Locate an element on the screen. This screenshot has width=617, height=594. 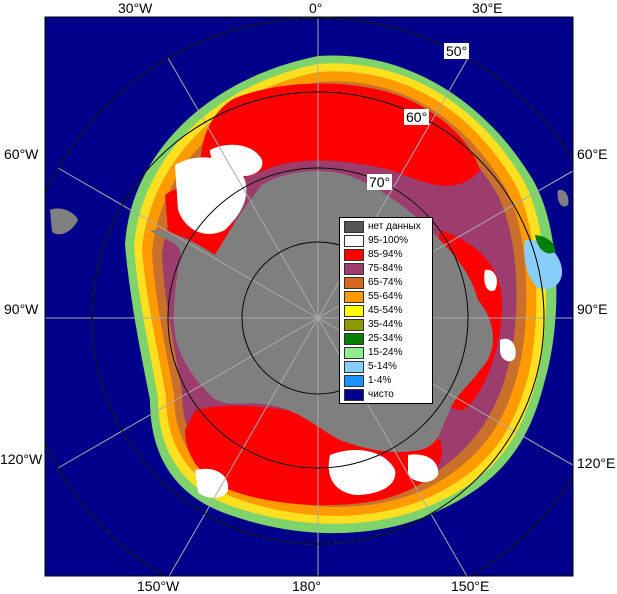
lon-label-30w: 30°W is located at coordinates (135, 8).